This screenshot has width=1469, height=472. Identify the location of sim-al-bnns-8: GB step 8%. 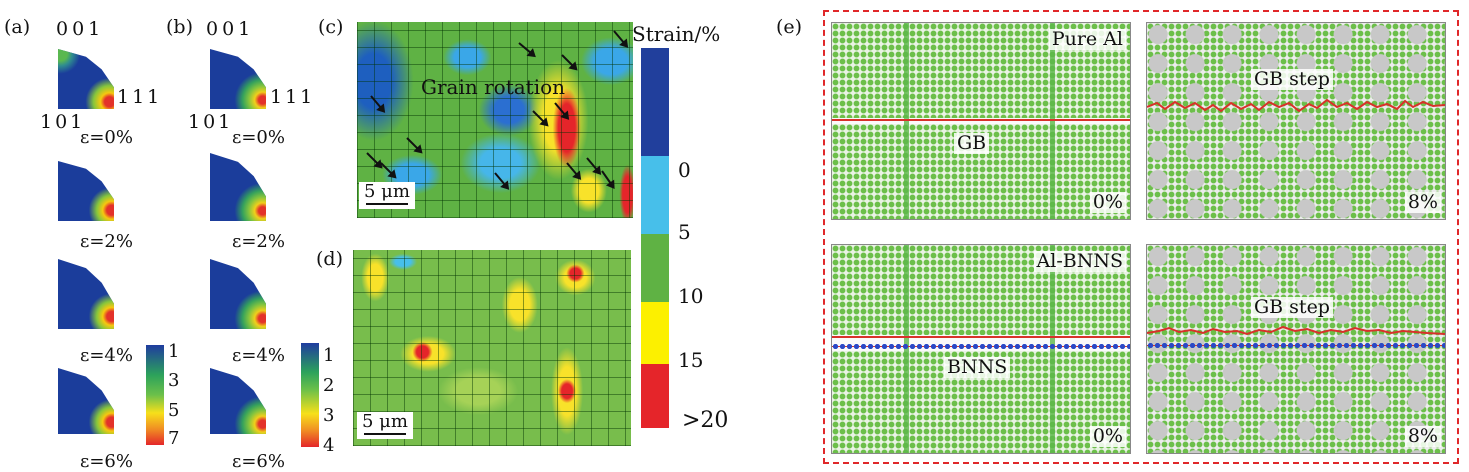
(1296, 349).